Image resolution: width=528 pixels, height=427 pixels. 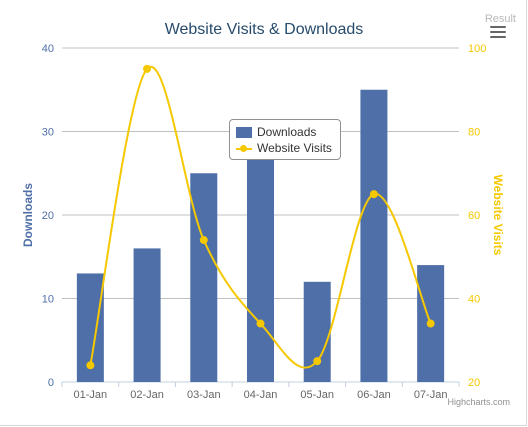 What do you see at coordinates (147, 395) in the screenshot?
I see `x-axis-tick-label: 02-Jan` at bounding box center [147, 395].